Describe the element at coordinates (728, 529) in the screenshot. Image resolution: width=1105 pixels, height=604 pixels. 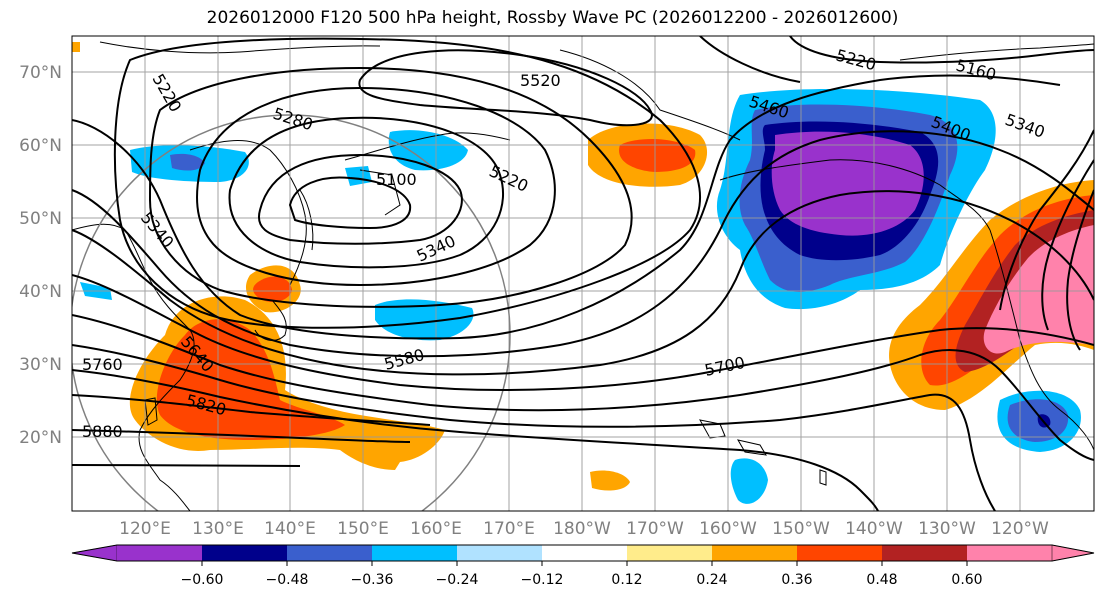
I see `lon-tick-label: 160°W` at that location.